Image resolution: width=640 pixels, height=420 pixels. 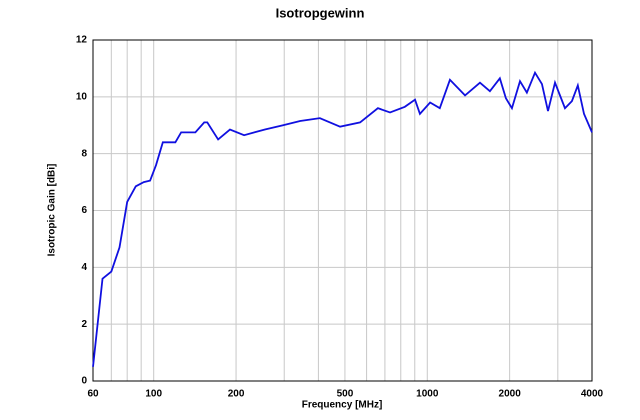 I want to click on x-tick-label: 60, so click(x=93, y=394).